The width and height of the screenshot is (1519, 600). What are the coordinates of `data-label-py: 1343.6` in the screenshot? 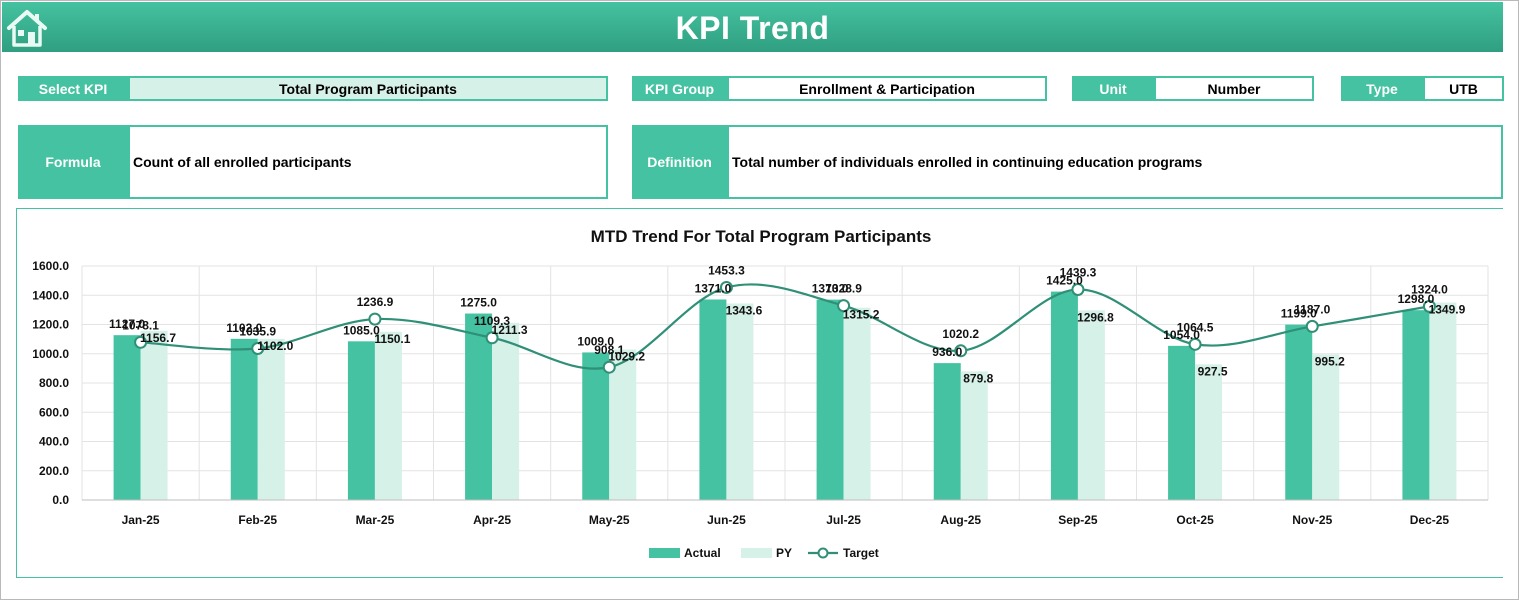 It's located at (744, 310).